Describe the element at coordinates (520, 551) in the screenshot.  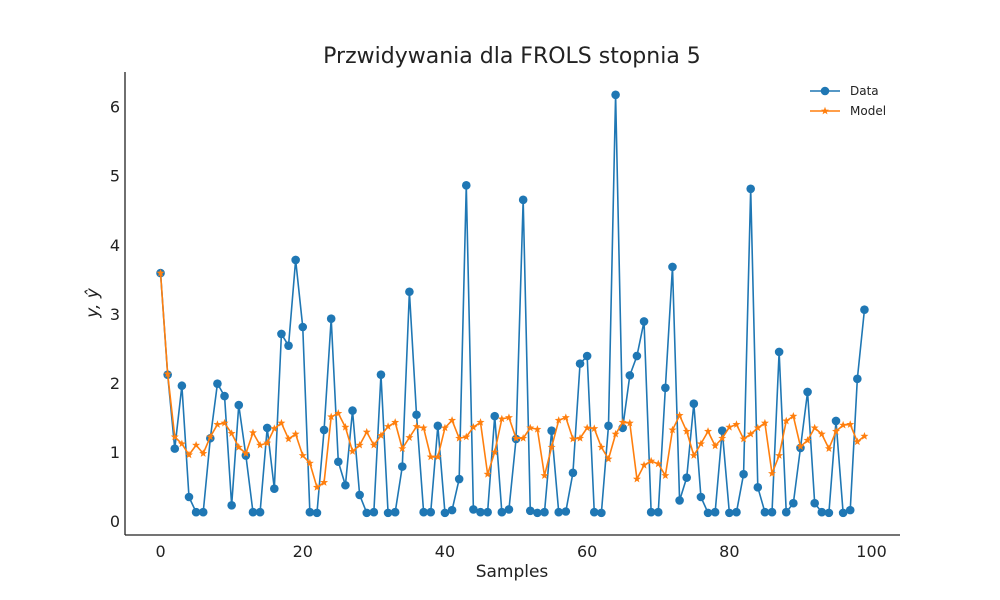
I see `x-ticks: 0 20 40 60 80 100` at that location.